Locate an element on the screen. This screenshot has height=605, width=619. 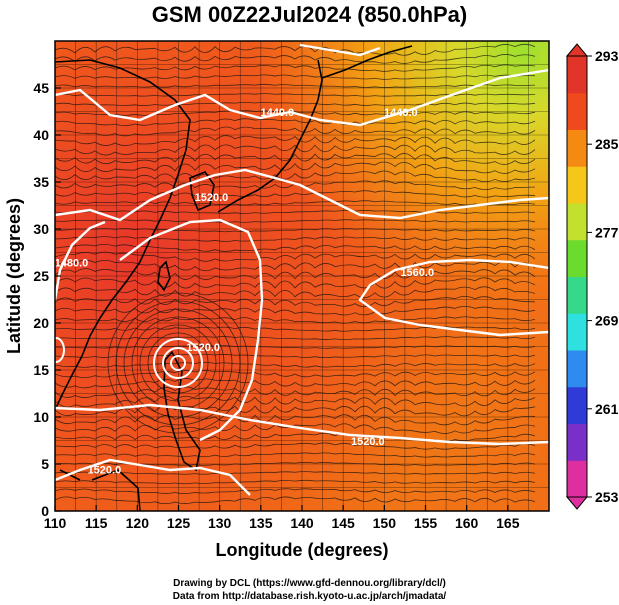
low-center is located at coordinates (60, 350).